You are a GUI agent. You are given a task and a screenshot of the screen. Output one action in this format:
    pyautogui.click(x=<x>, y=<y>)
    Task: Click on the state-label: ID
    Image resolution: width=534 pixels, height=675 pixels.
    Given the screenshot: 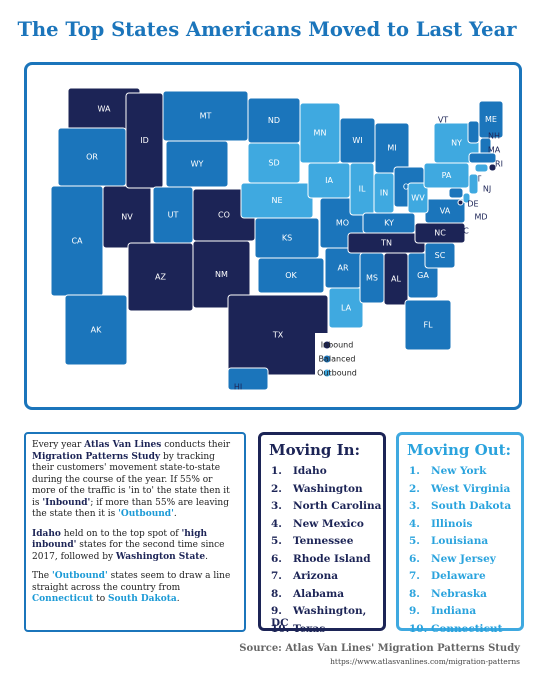 What is the action you would take?
    pyautogui.click(x=144, y=140)
    